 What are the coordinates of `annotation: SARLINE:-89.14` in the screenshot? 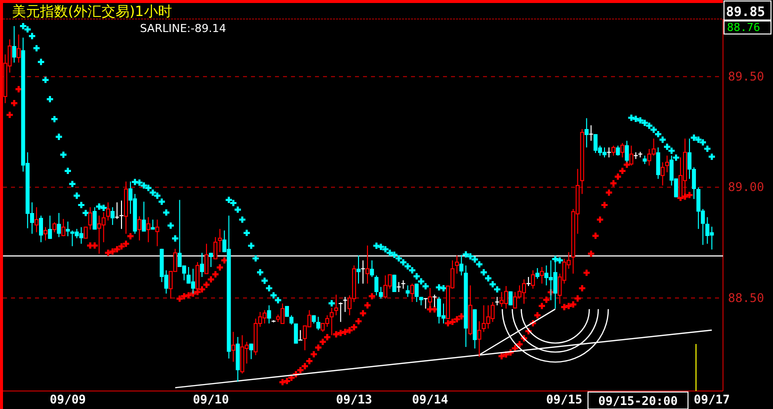 It's located at (183, 28).